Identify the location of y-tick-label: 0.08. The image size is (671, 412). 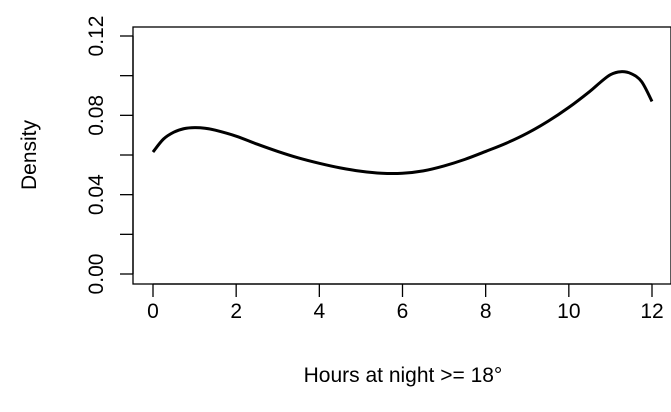
(96, 115).